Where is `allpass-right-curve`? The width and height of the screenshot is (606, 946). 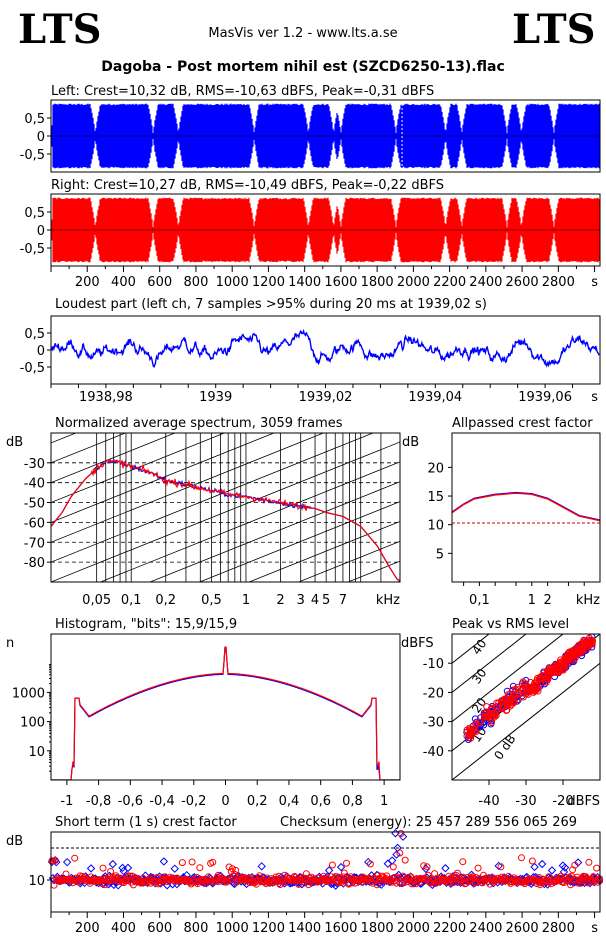 allpass-right-curve is located at coordinates (526, 507).